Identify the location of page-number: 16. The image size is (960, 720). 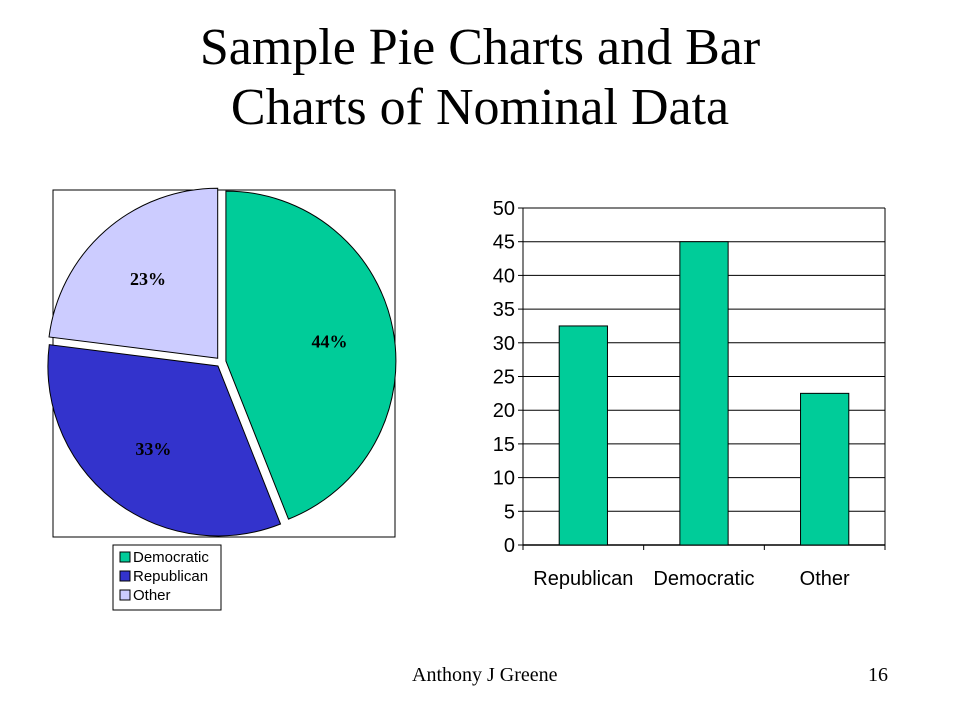
(878, 675).